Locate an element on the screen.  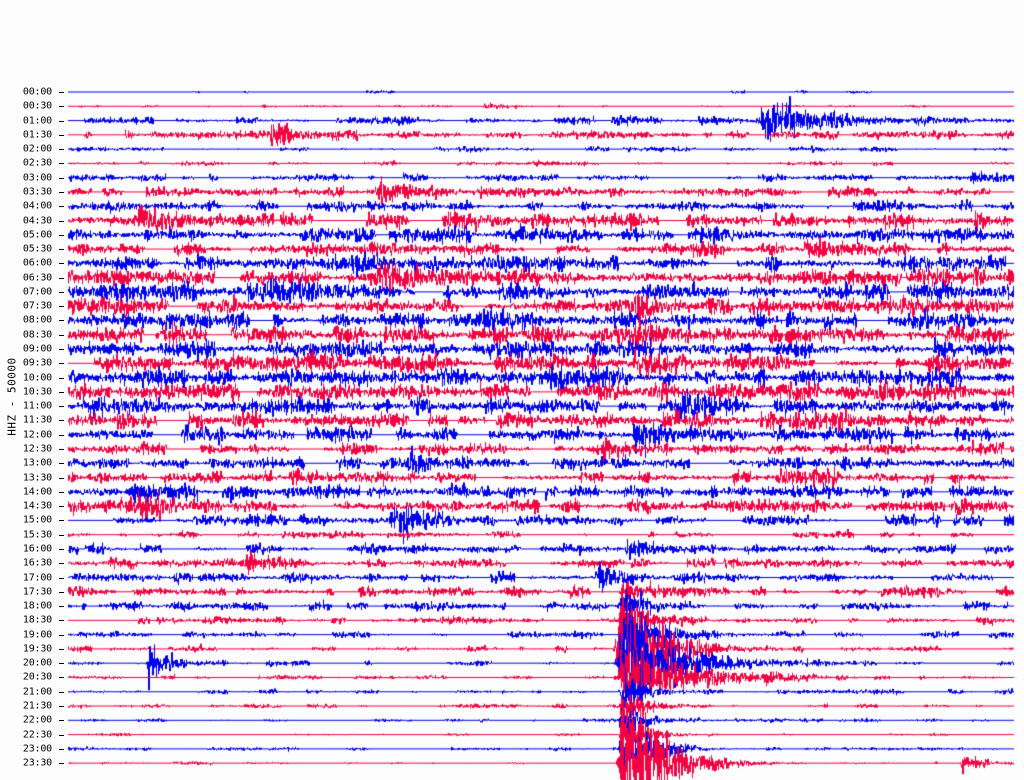
time-label: 08:30 is located at coordinates (37, 335).